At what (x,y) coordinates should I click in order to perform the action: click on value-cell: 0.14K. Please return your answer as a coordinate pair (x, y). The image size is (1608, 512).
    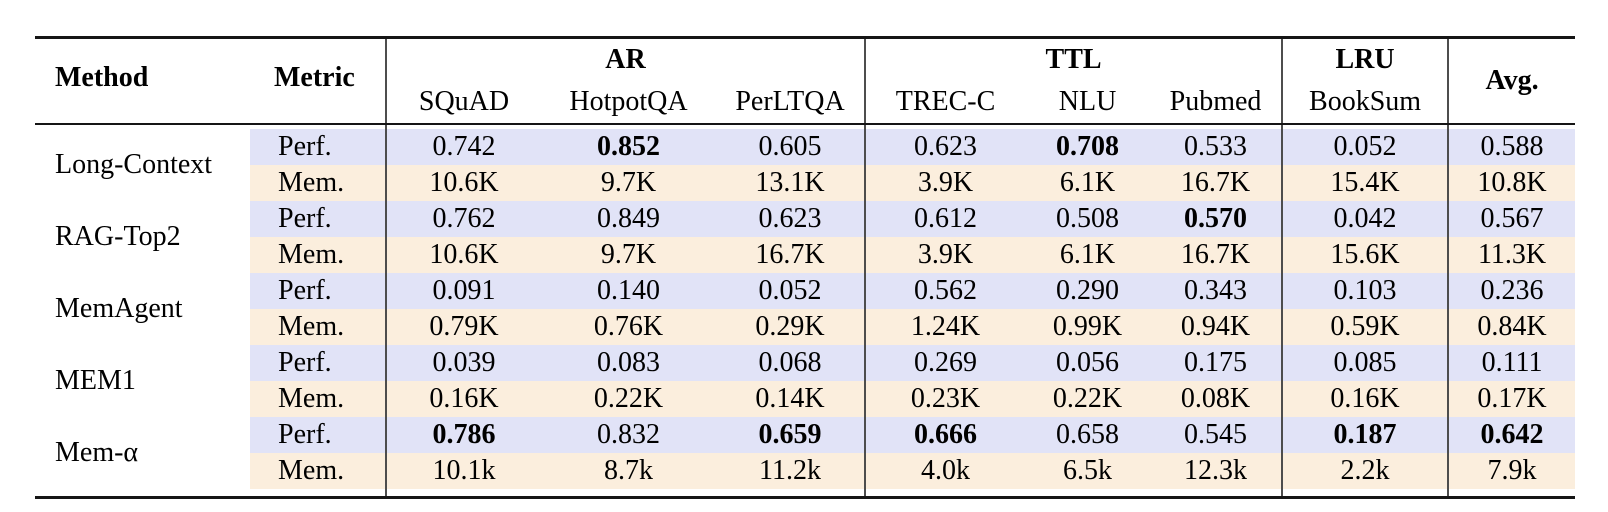
    Looking at the image, I should click on (791, 399).